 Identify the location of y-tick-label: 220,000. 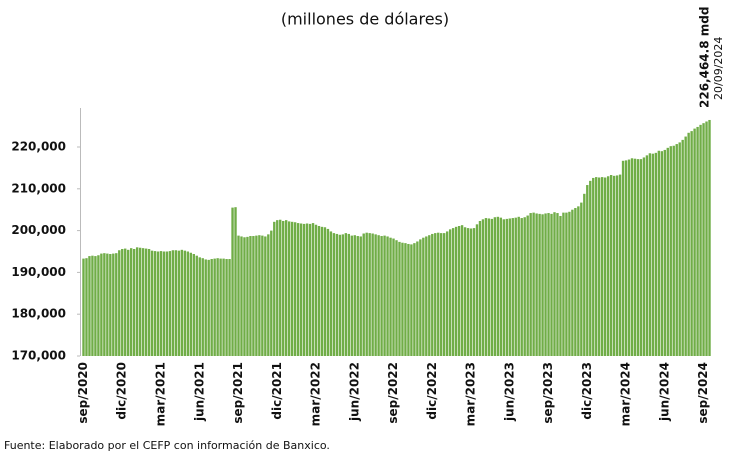
(38, 147).